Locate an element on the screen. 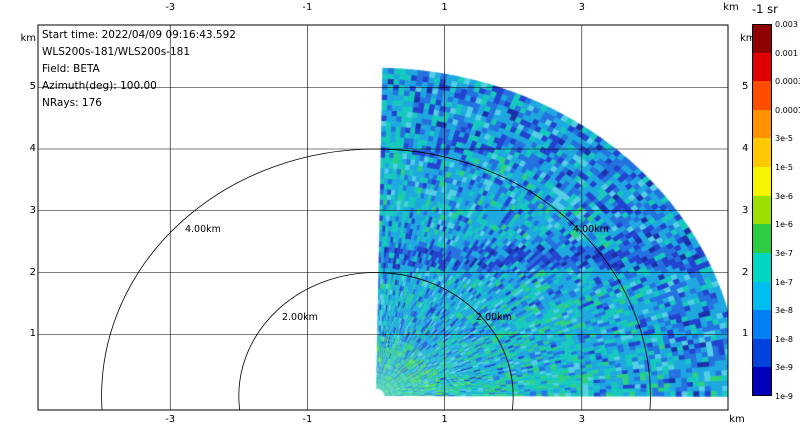 The image size is (800, 435). y-tick-label-left: 5 is located at coordinates (32, 87).